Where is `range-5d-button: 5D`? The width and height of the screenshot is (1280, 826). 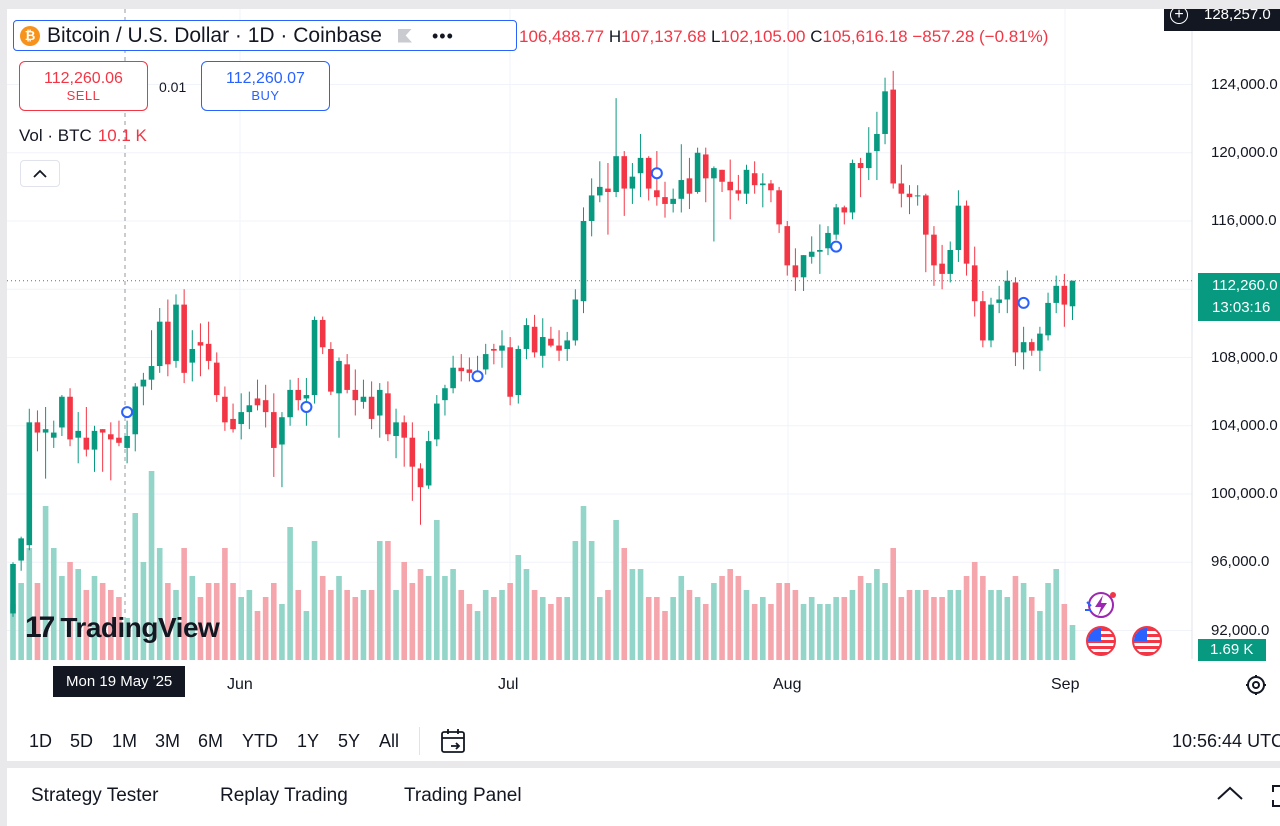
range-5d-button: 5D is located at coordinates (82, 741).